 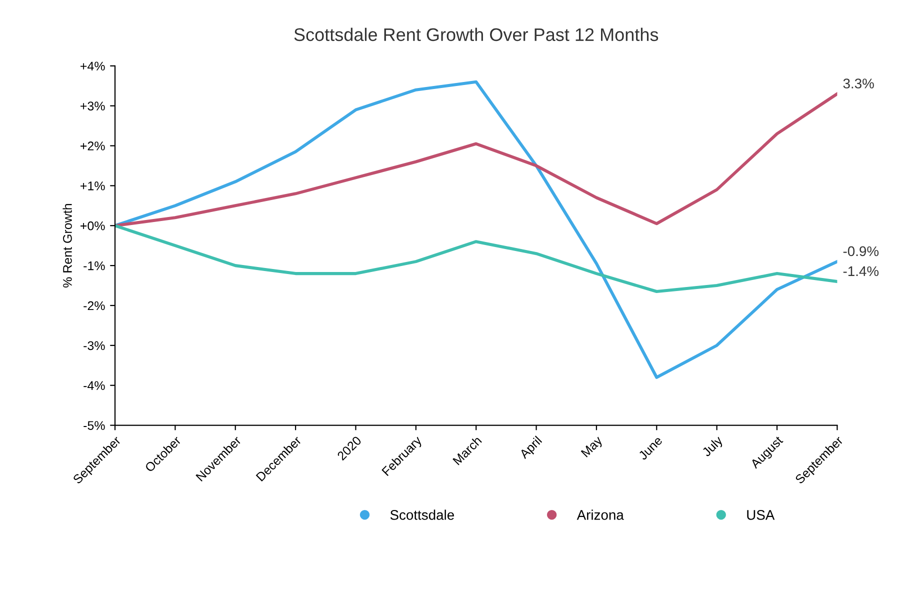 What do you see at coordinates (600, 515) in the screenshot?
I see `legend-label: Arizona` at bounding box center [600, 515].